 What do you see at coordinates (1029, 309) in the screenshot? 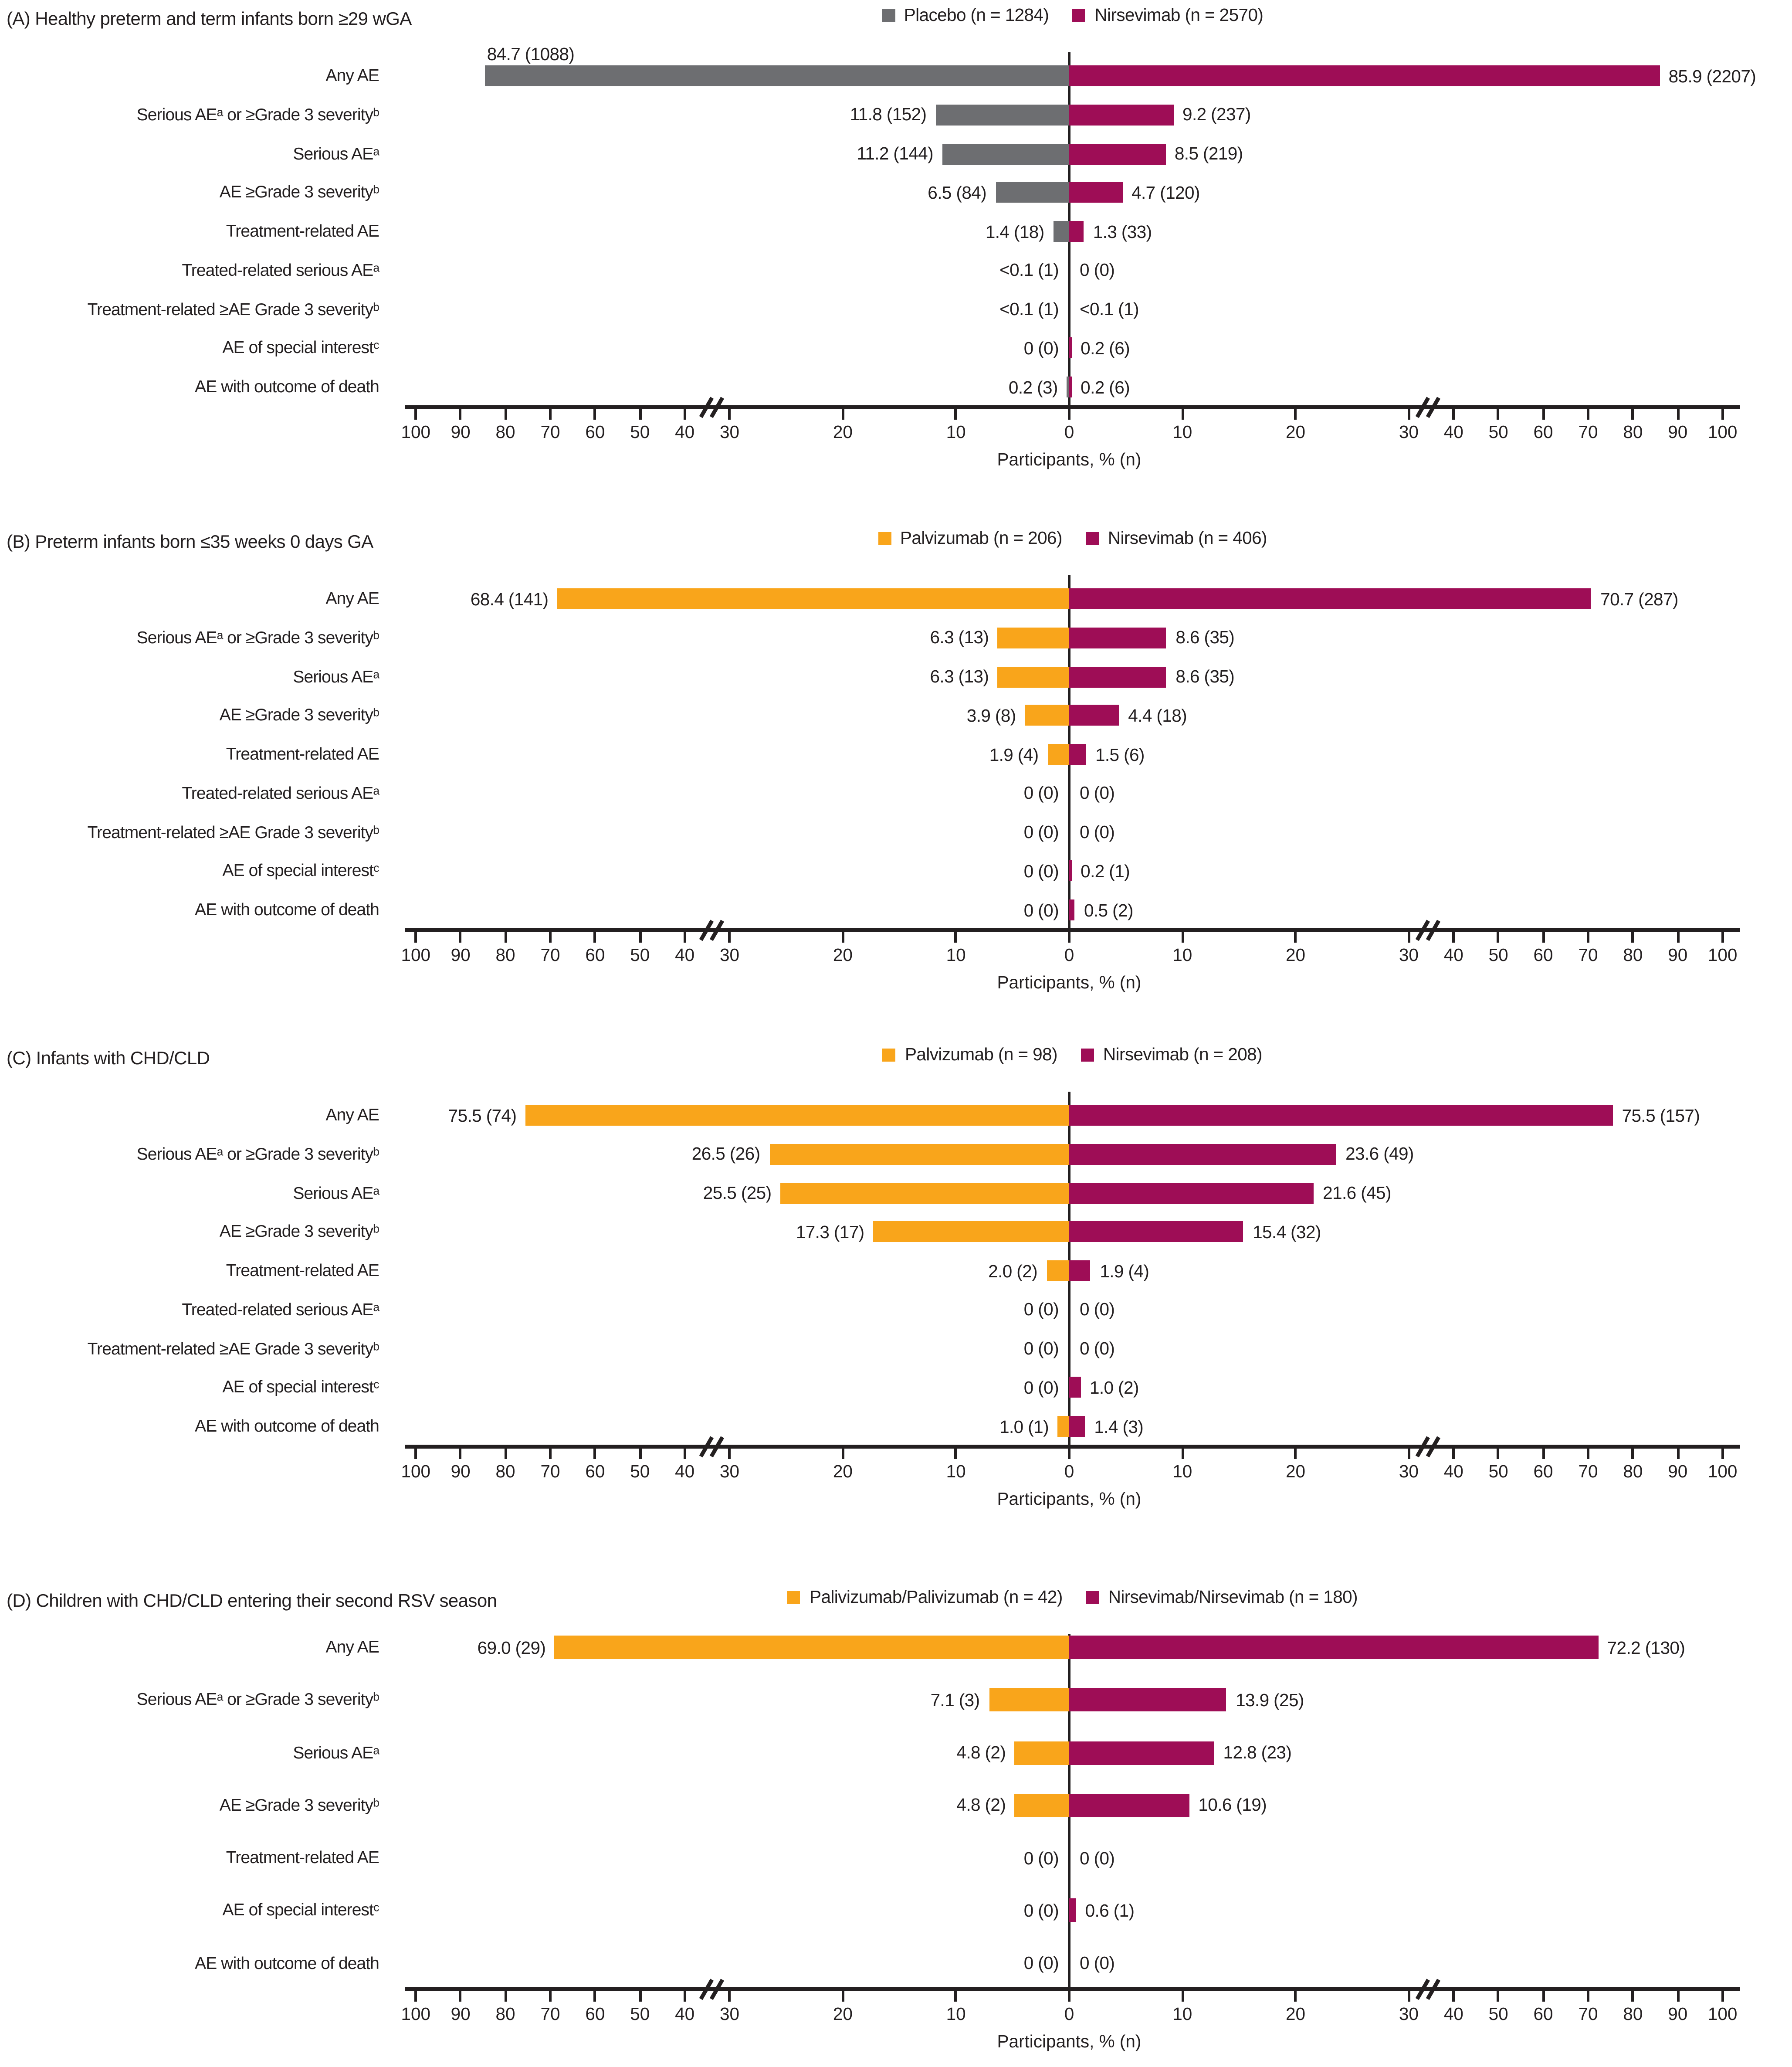
I see `bar-value-left: <0.1 (1)` at bounding box center [1029, 309].